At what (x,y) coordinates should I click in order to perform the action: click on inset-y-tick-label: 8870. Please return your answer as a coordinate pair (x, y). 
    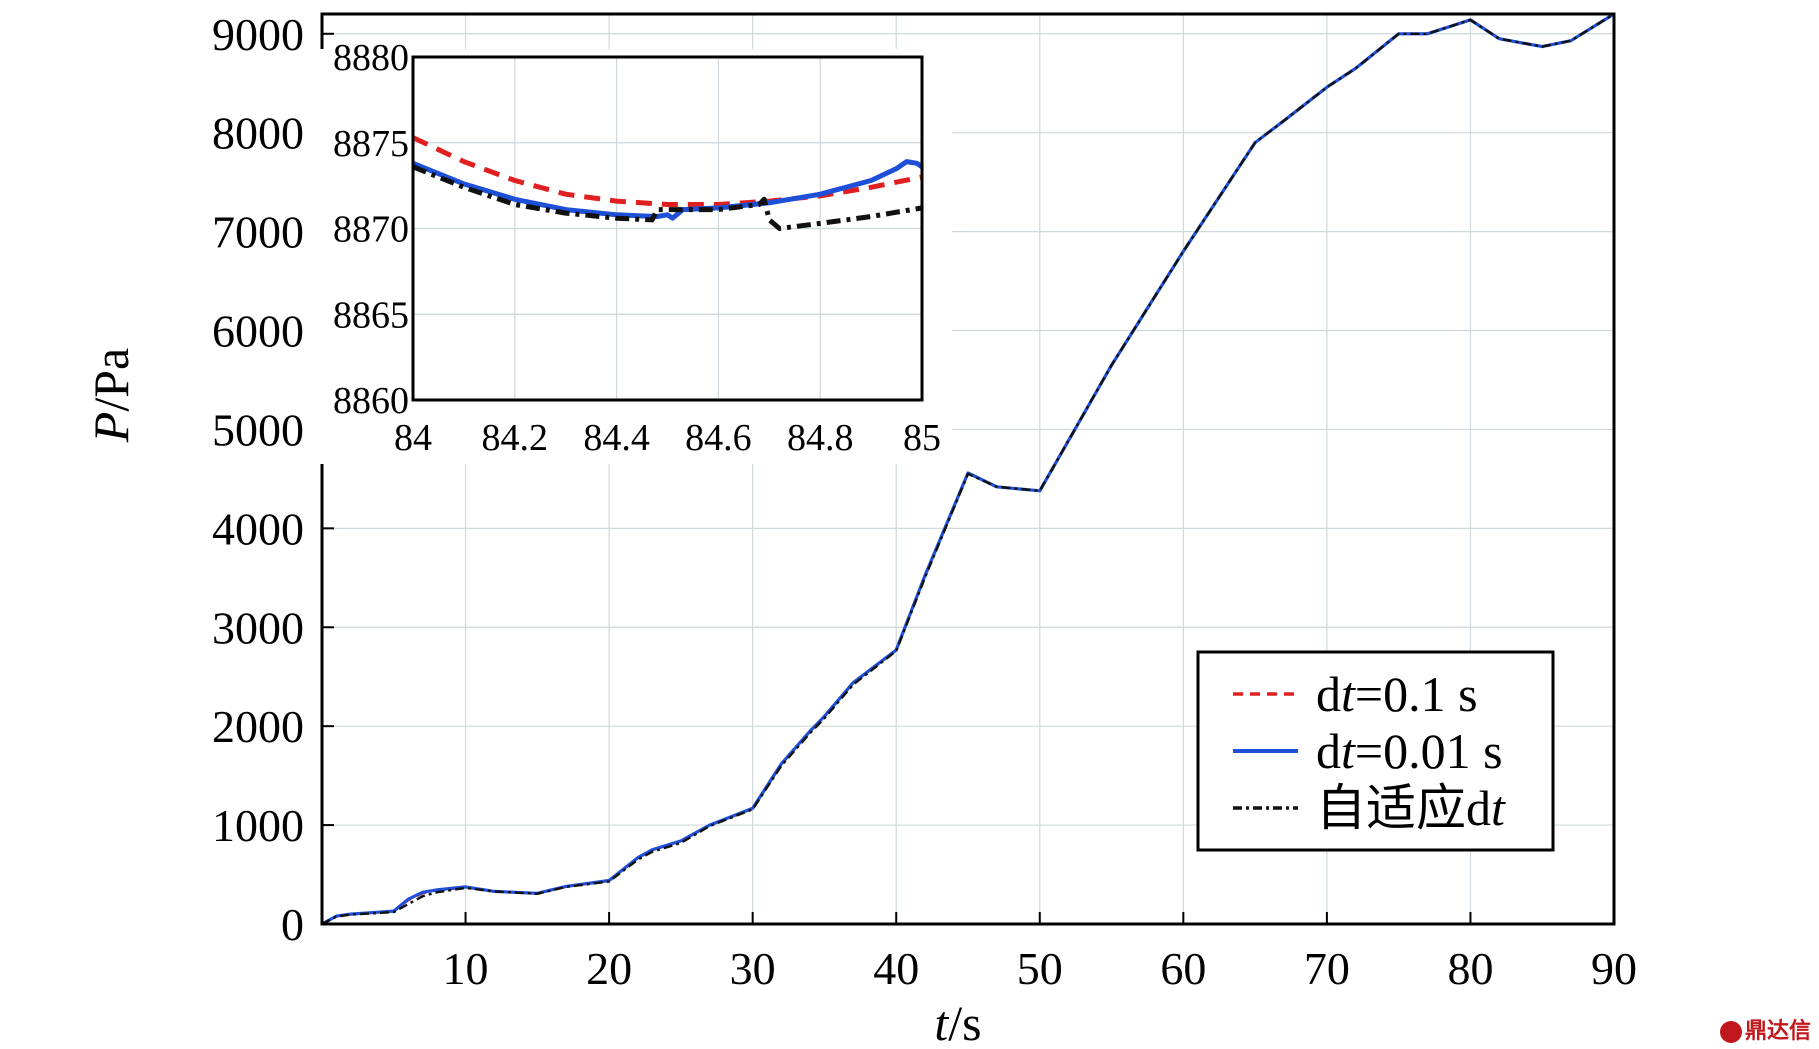
    Looking at the image, I should click on (371, 230).